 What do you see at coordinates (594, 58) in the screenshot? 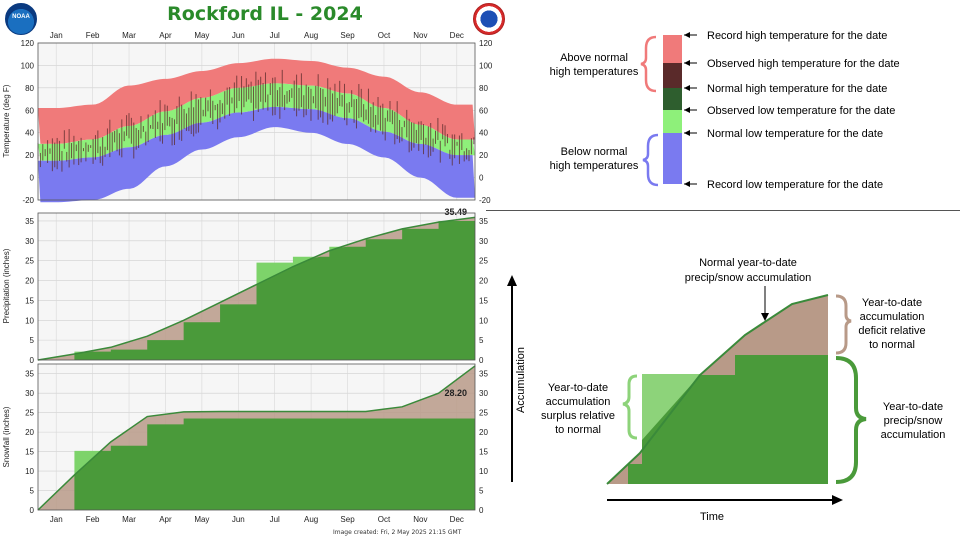
I see `above-normal-label: Above normal` at bounding box center [594, 58].